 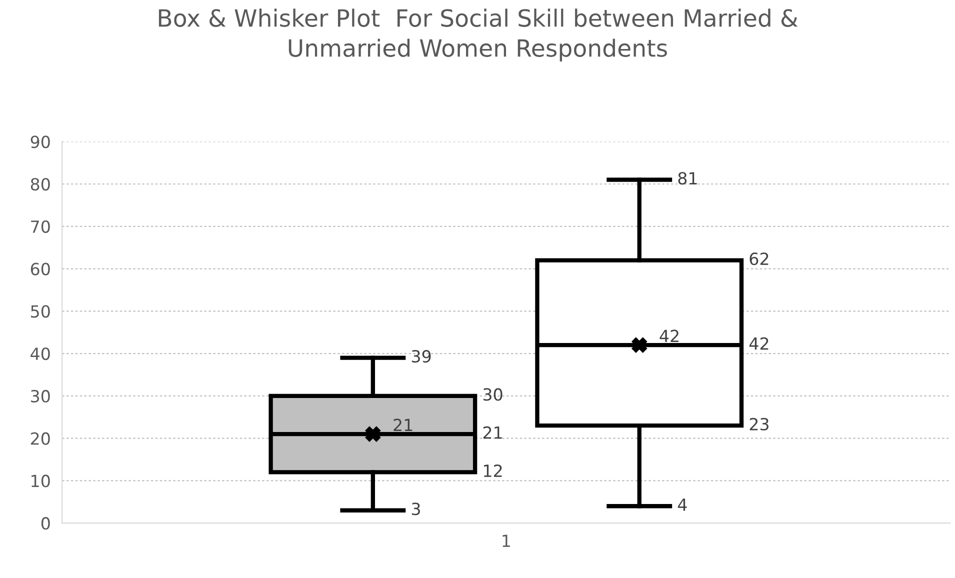 I want to click on annotation: 81, so click(x=687, y=178).